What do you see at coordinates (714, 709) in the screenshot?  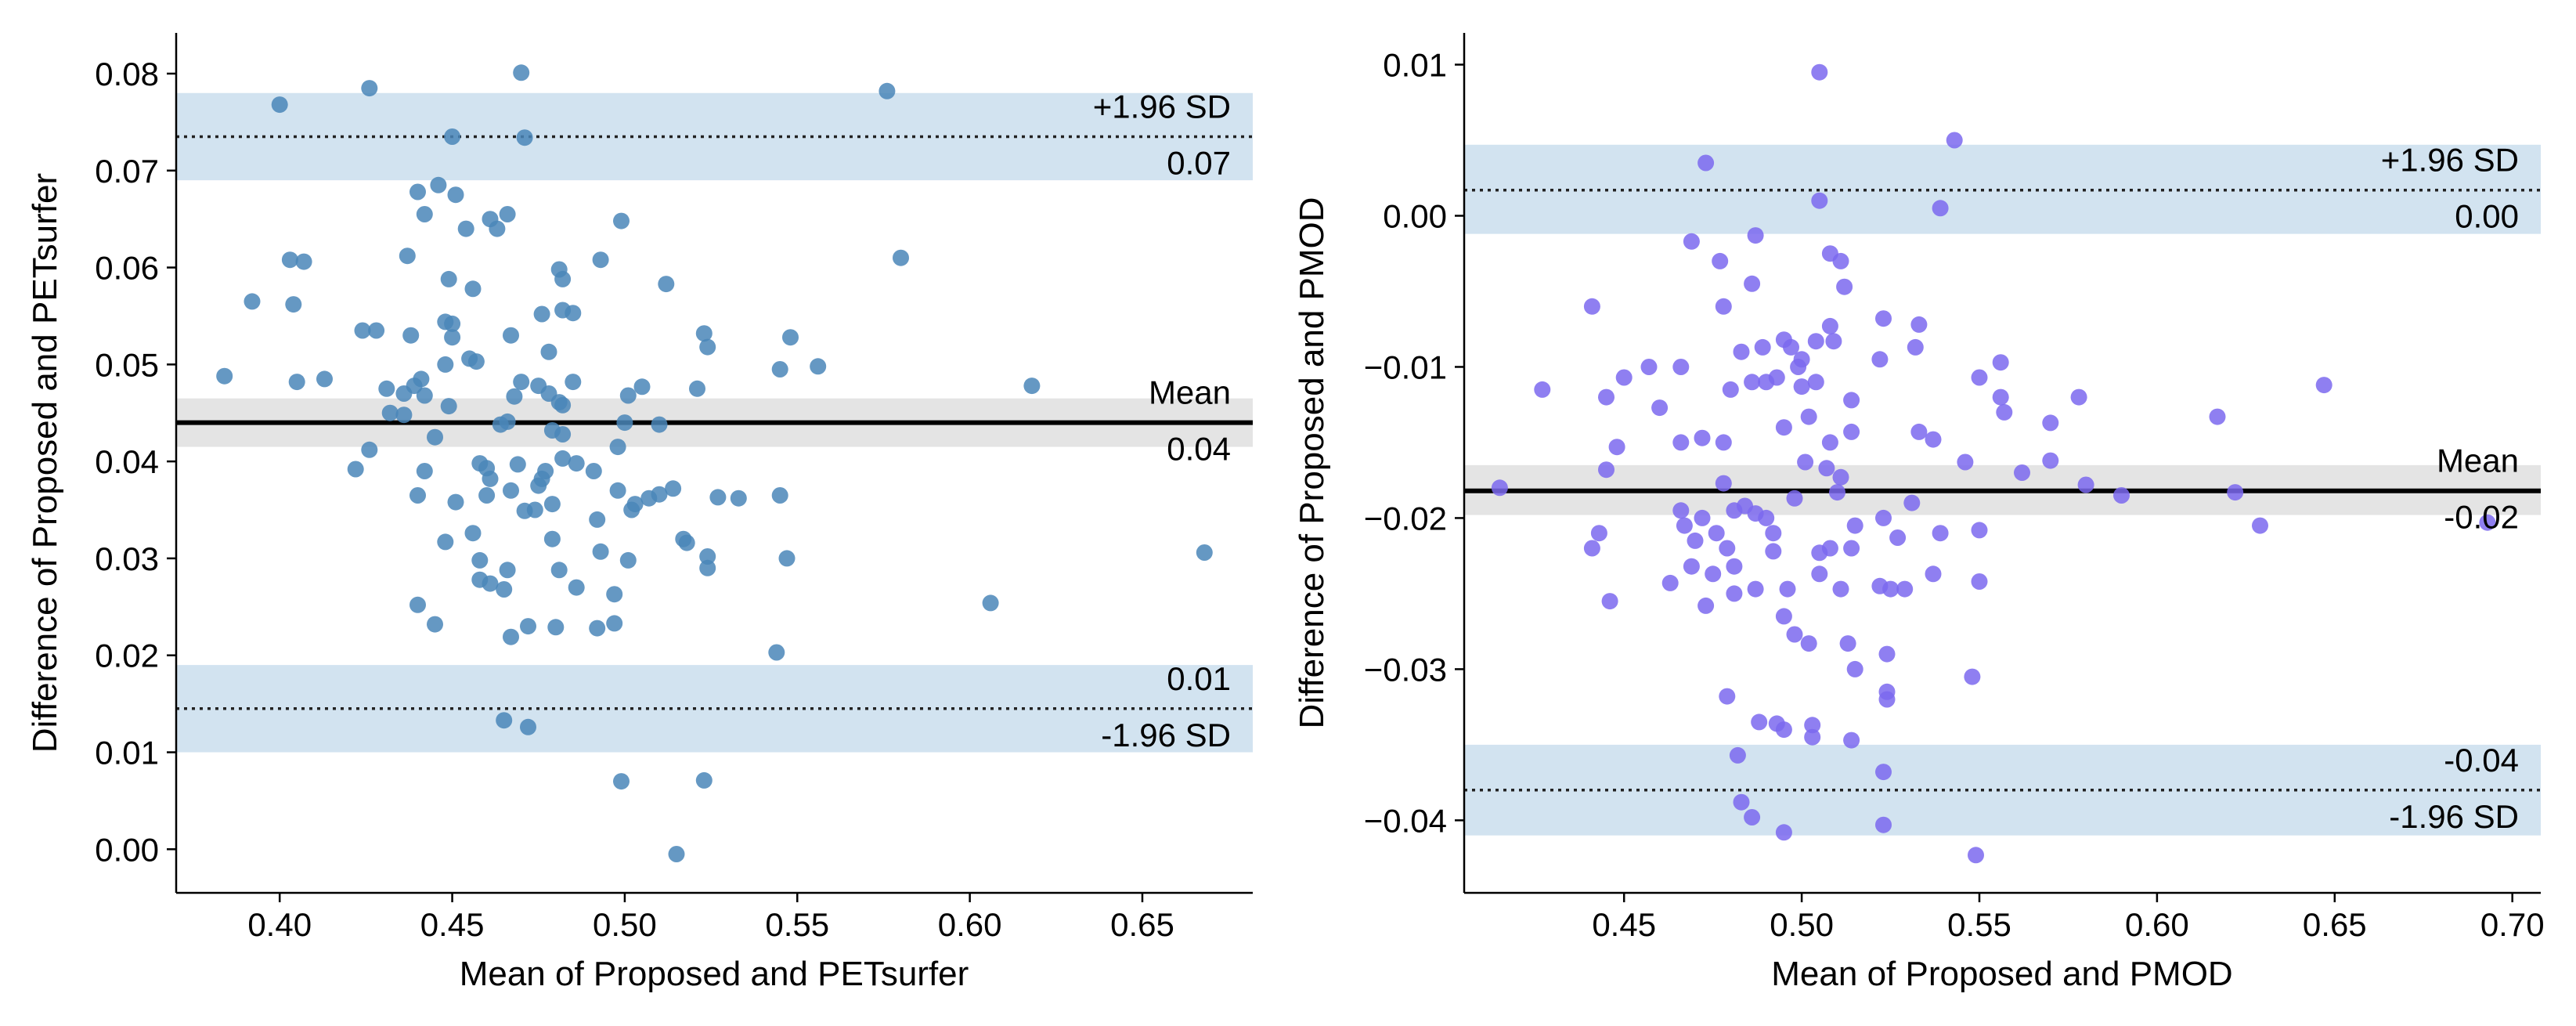 I see `lower-loa-ci-band` at bounding box center [714, 709].